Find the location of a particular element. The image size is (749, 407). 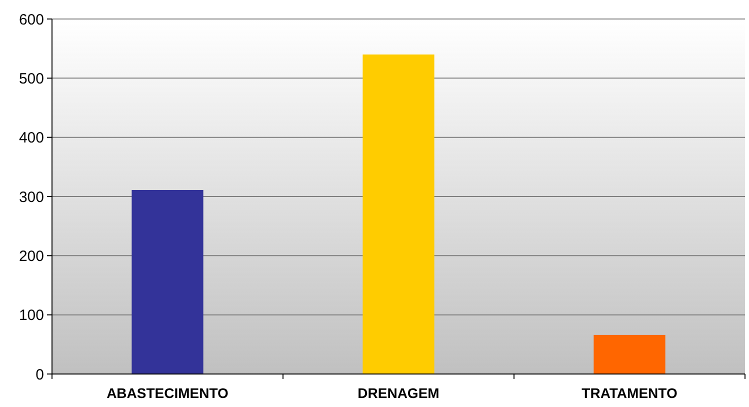

y-tick-label: 300 is located at coordinates (31, 197).